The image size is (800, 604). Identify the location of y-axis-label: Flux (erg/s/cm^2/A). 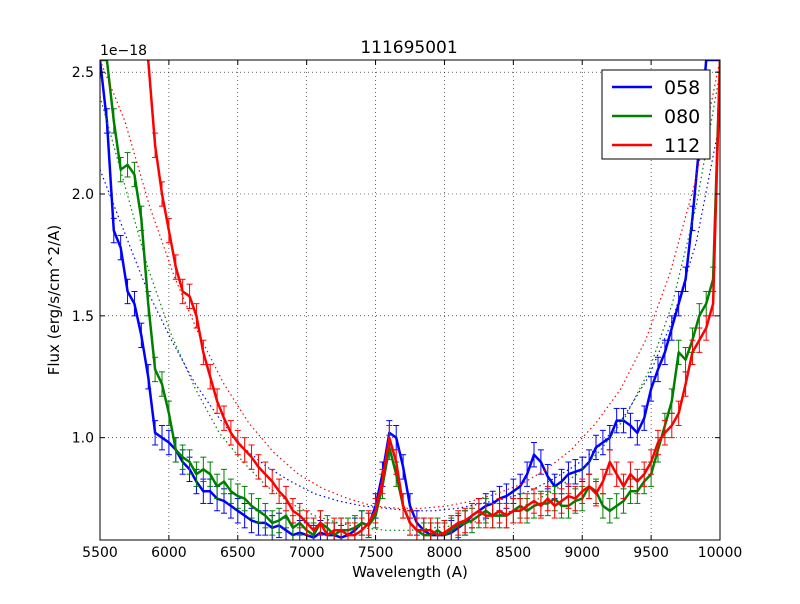
(54, 300).